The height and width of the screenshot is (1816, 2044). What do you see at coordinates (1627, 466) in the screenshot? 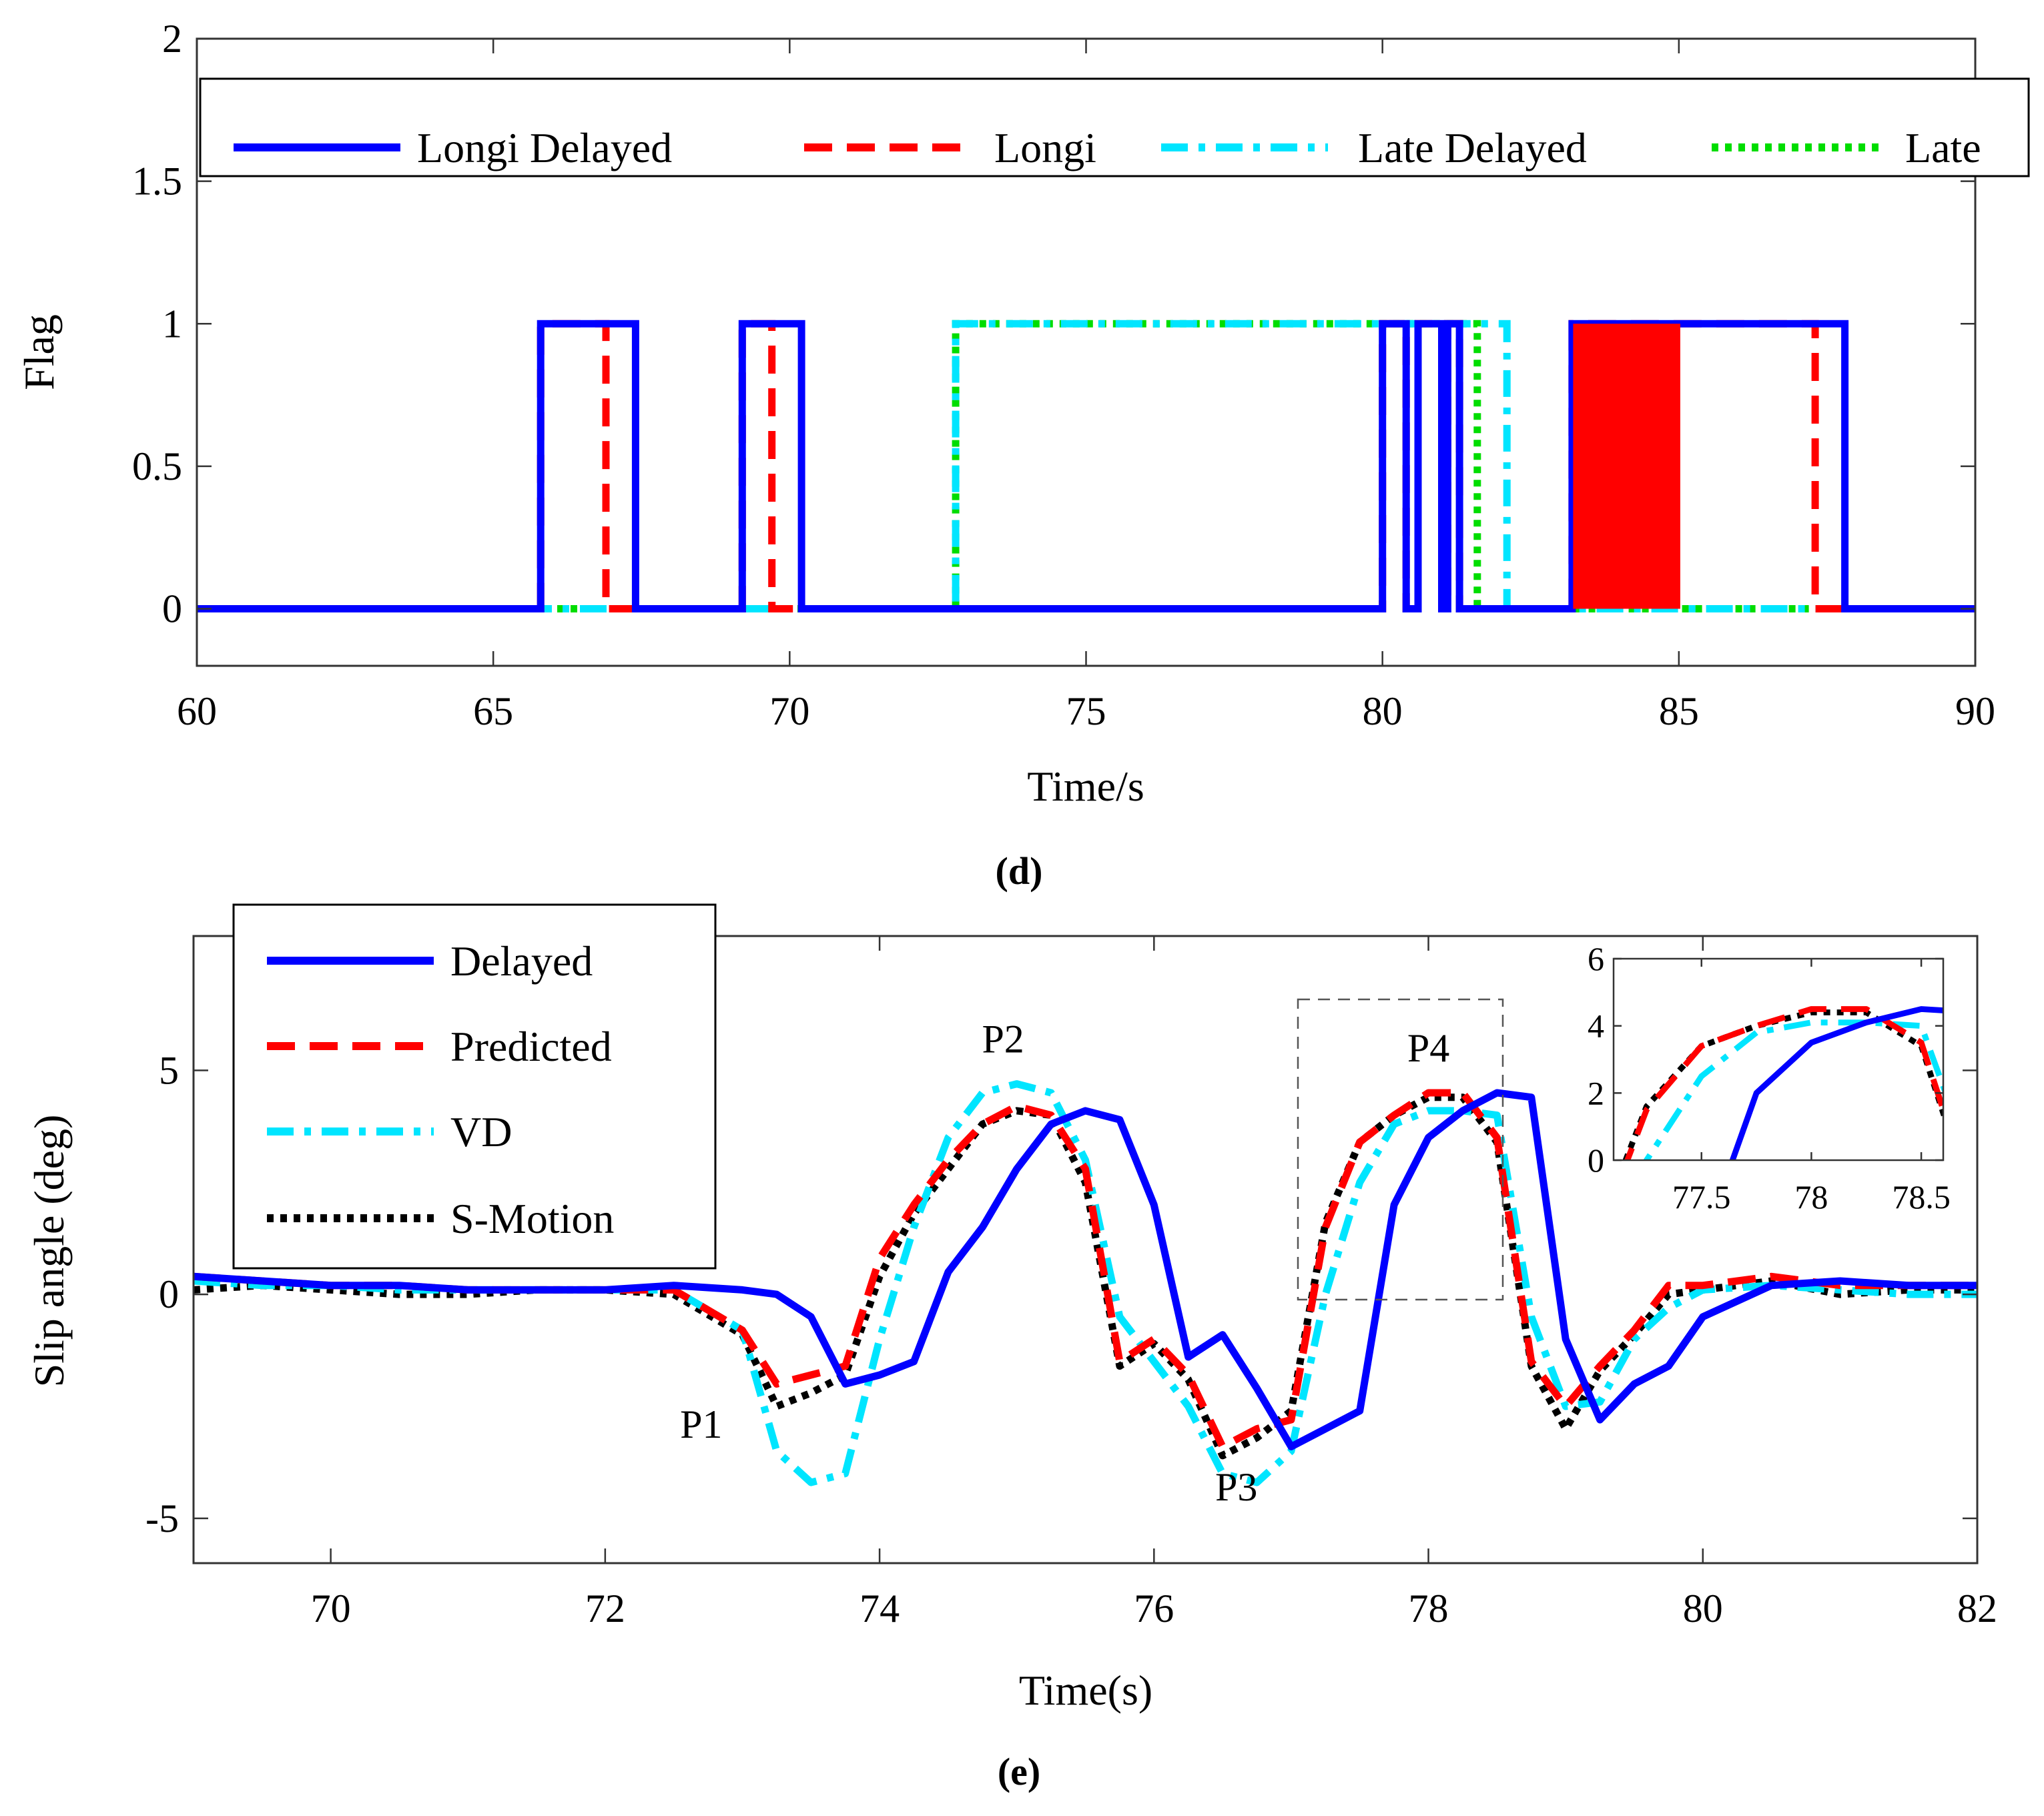
I see `series-longi-dense-toggle` at bounding box center [1627, 466].